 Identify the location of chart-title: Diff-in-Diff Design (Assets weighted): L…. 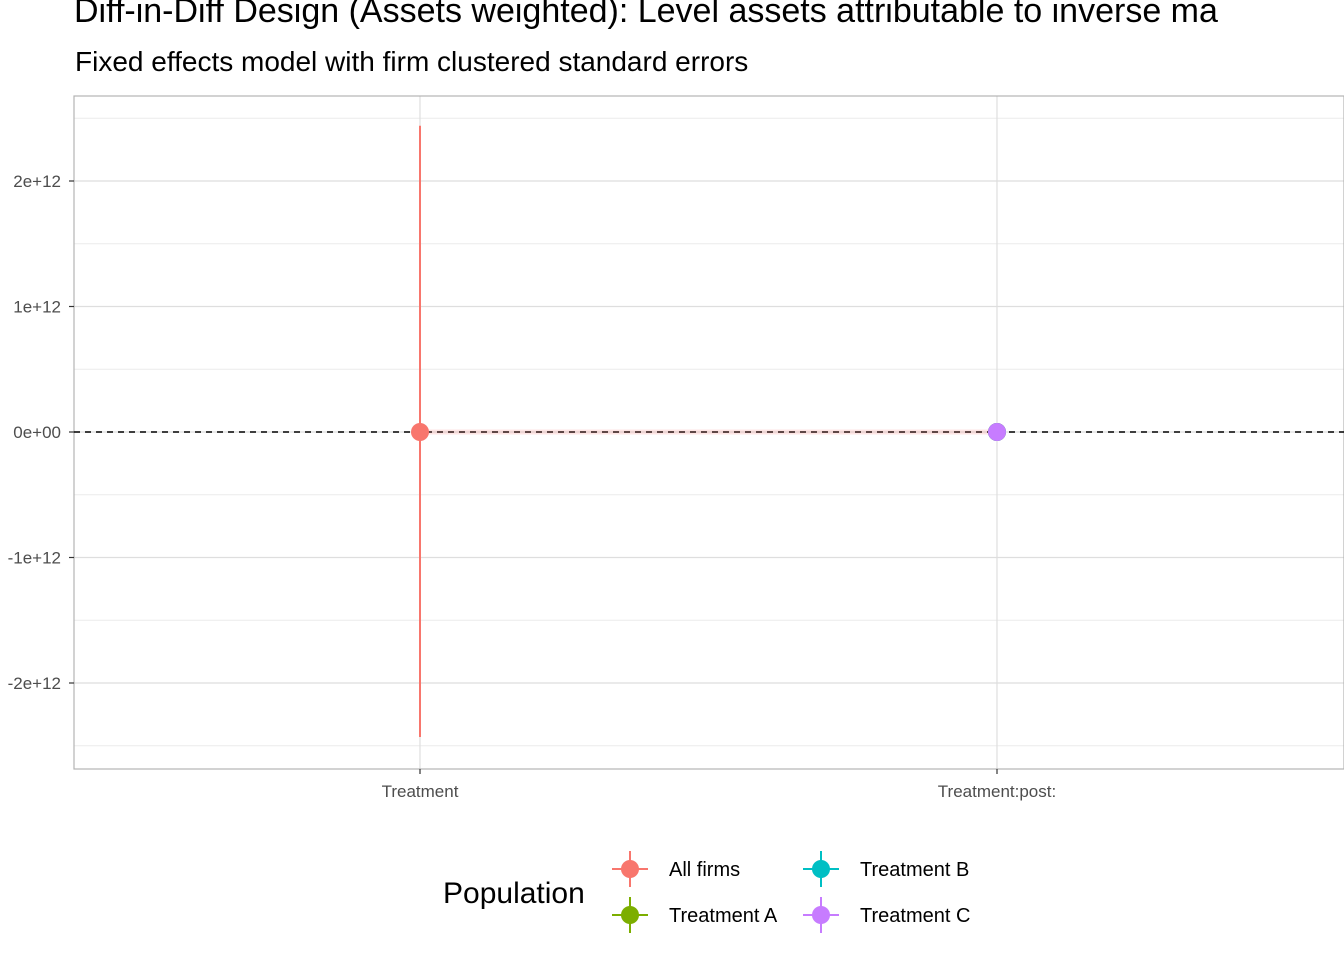
(646, 15).